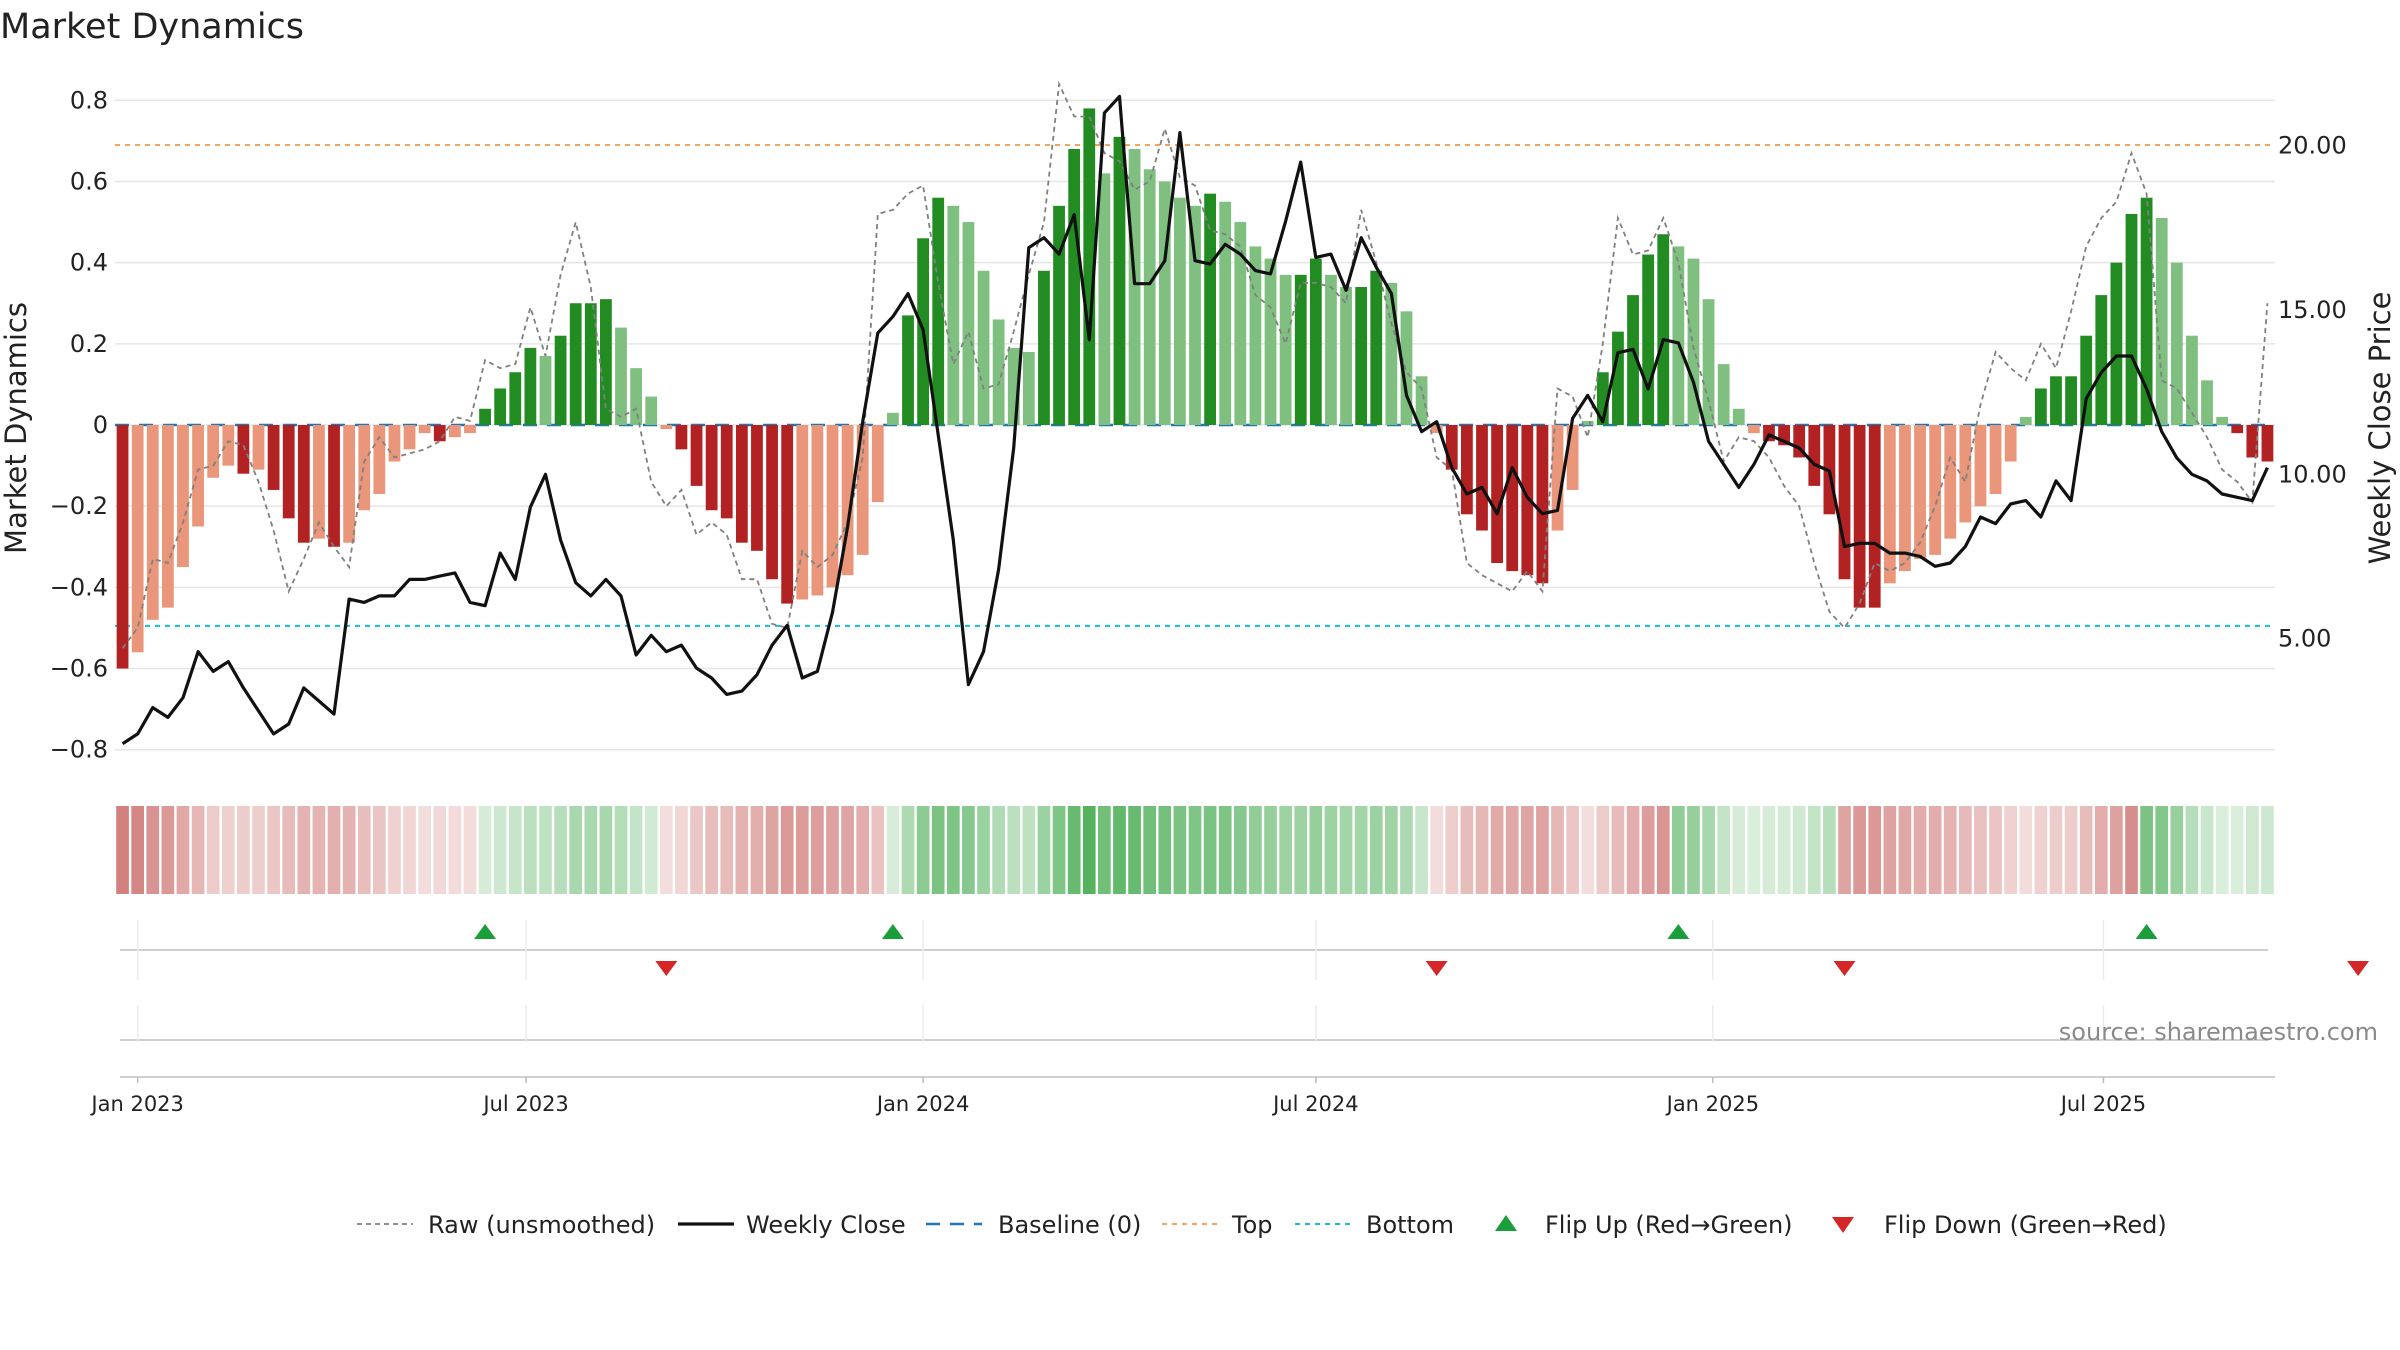 The height and width of the screenshot is (1350, 2400). I want to click on flip-markers-panel, so click(1245, 999).